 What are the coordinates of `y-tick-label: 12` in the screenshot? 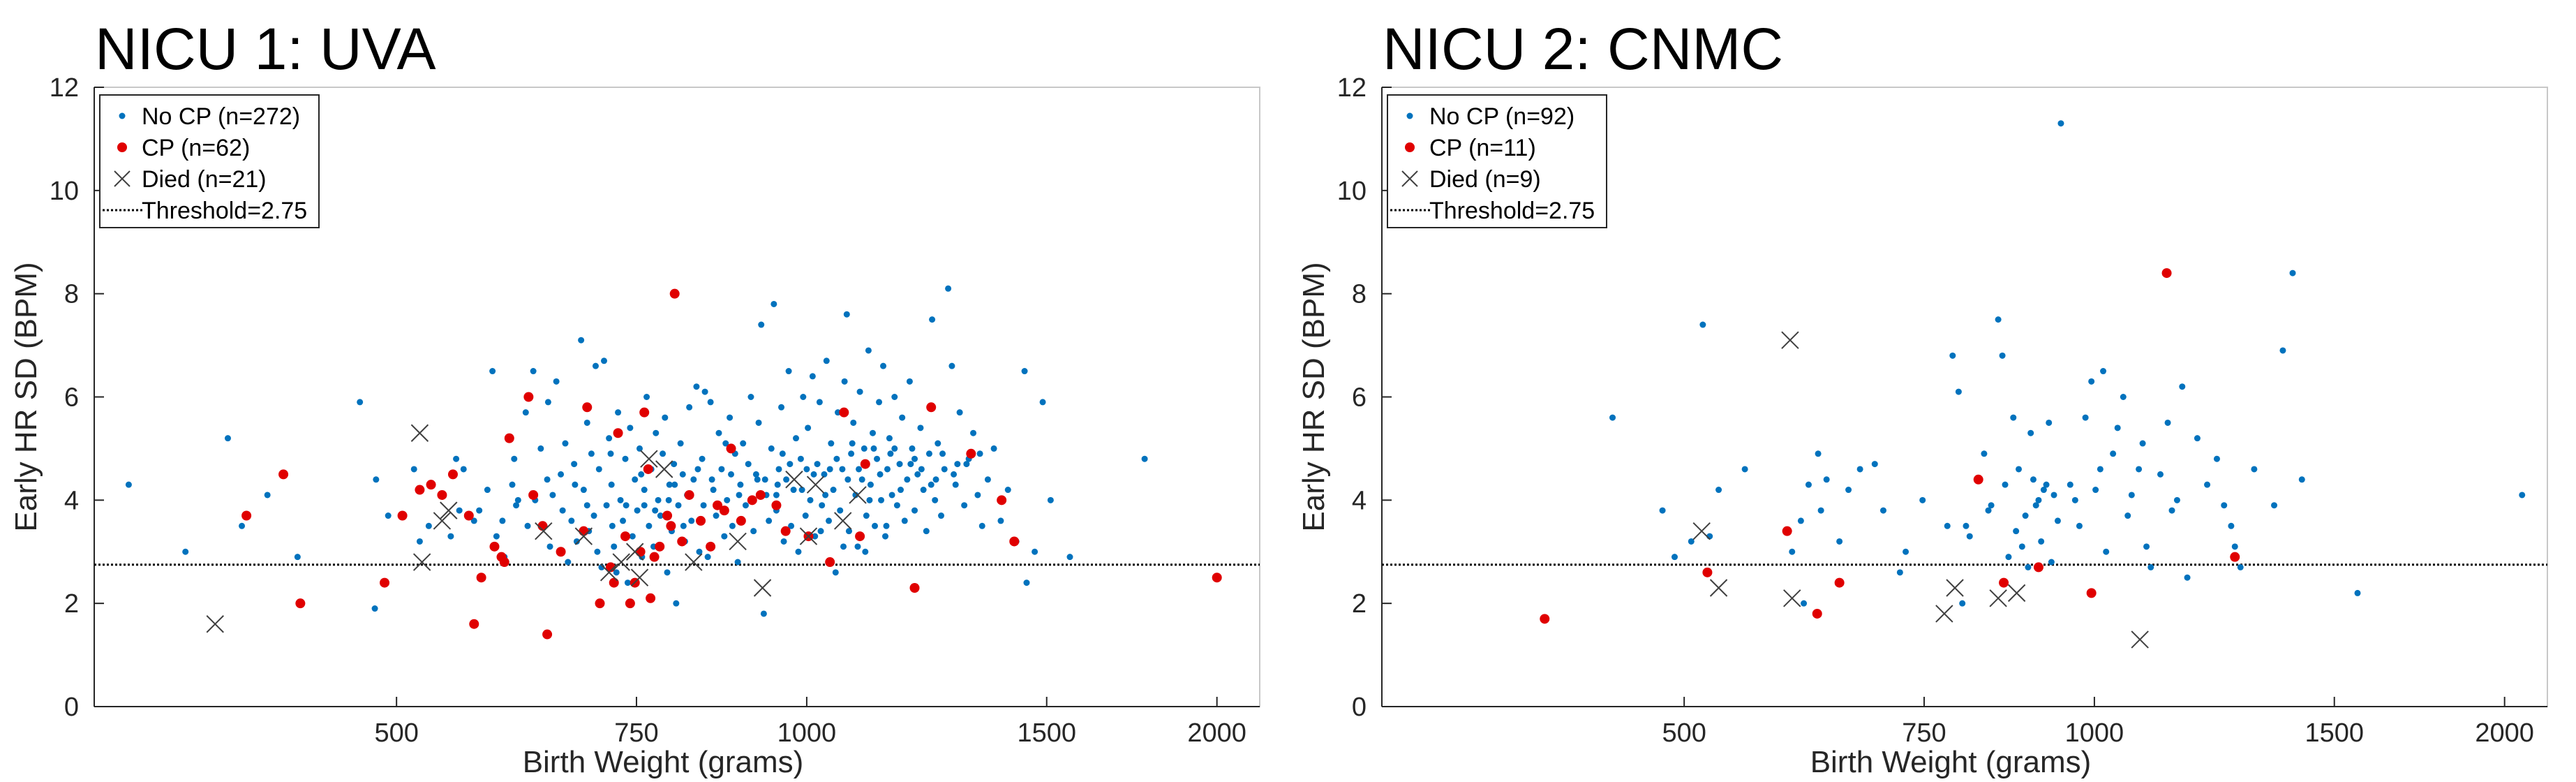 It's located at (64, 88).